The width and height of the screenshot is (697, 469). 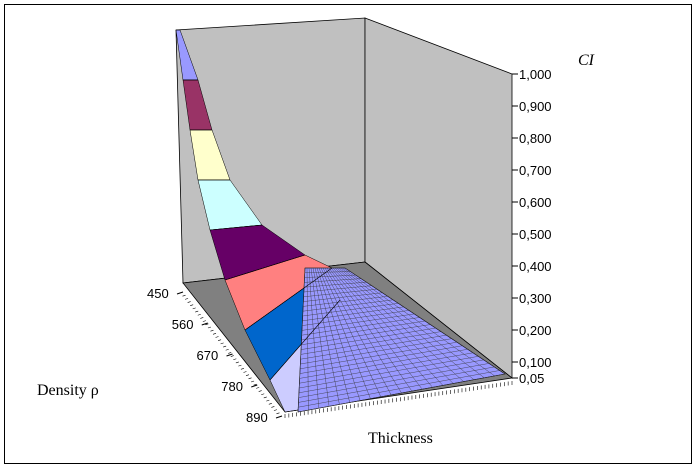 What do you see at coordinates (535, 74) in the screenshot?
I see `z-tick-label: 1,000` at bounding box center [535, 74].